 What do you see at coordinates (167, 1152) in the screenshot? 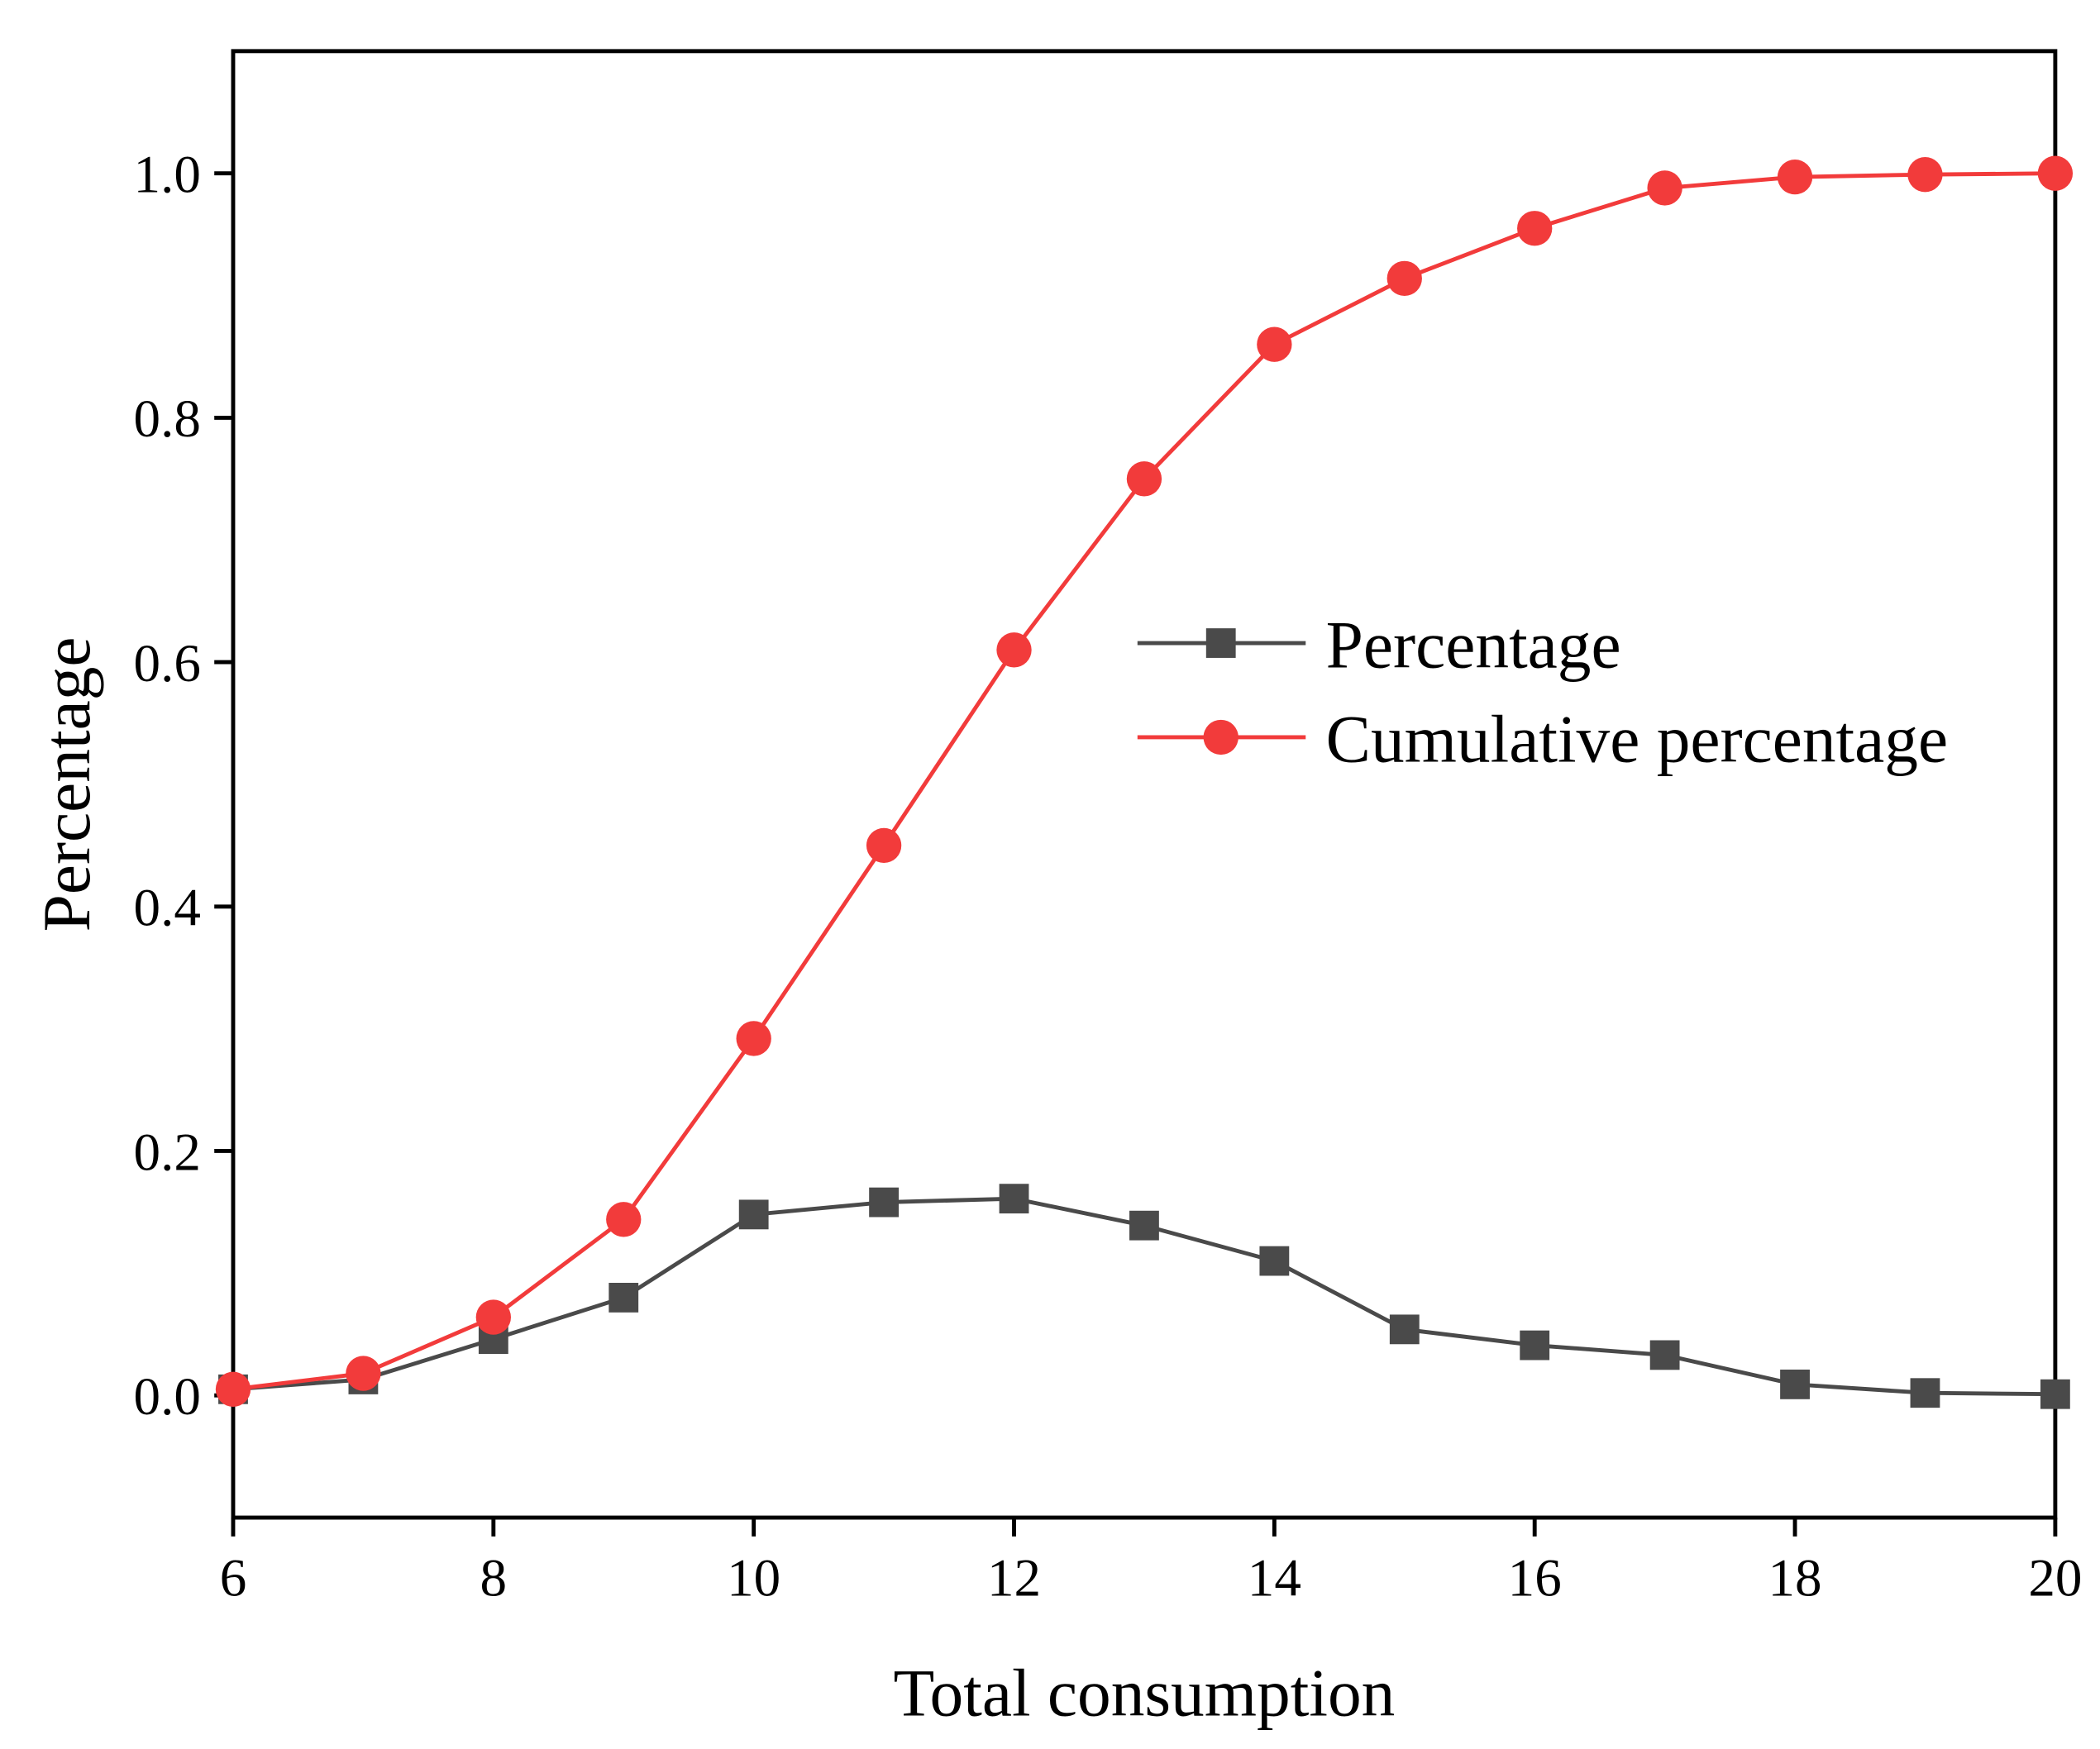
I see `y-tick-label: 0.2` at bounding box center [167, 1152].